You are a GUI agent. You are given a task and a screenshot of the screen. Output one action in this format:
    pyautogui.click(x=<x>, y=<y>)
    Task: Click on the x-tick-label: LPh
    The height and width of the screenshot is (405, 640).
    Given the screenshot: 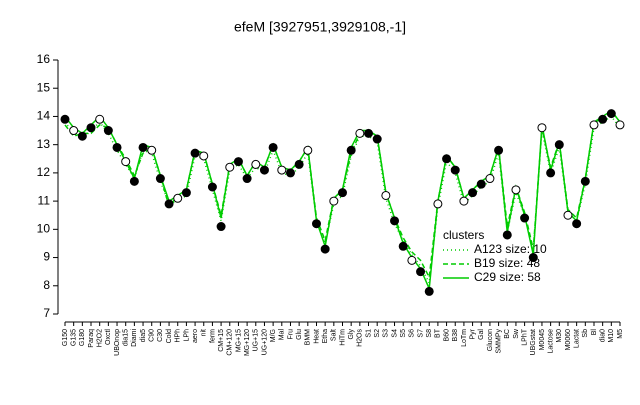 What is the action you would take?
    pyautogui.click(x=186, y=335)
    